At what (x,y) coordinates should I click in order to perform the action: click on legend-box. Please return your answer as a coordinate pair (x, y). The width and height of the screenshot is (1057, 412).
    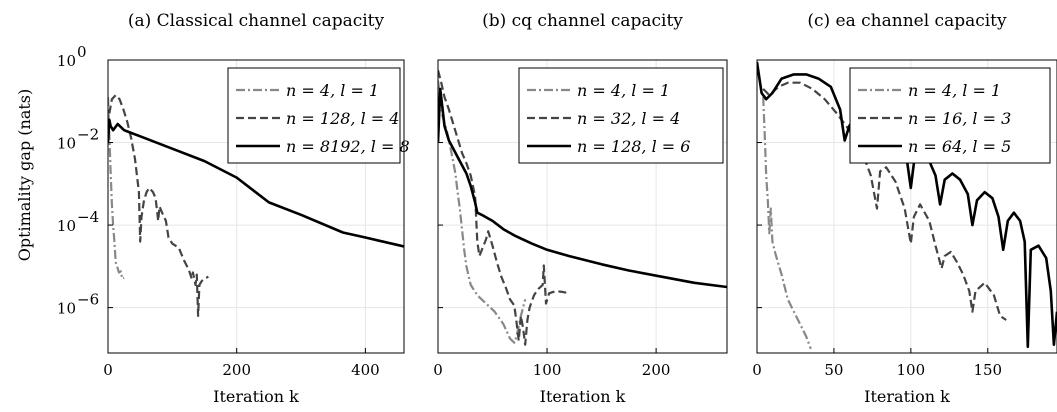
    Looking at the image, I should click on (621, 115).